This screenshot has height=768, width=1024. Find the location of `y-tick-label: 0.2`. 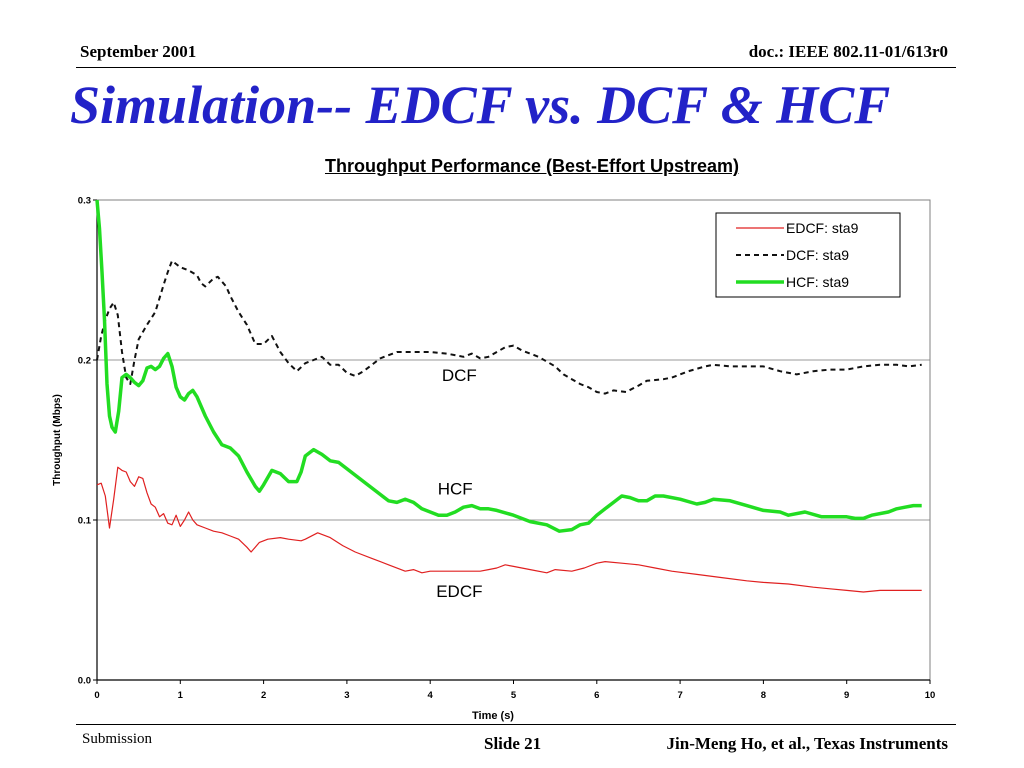

y-tick-label: 0.2 is located at coordinates (84, 361).